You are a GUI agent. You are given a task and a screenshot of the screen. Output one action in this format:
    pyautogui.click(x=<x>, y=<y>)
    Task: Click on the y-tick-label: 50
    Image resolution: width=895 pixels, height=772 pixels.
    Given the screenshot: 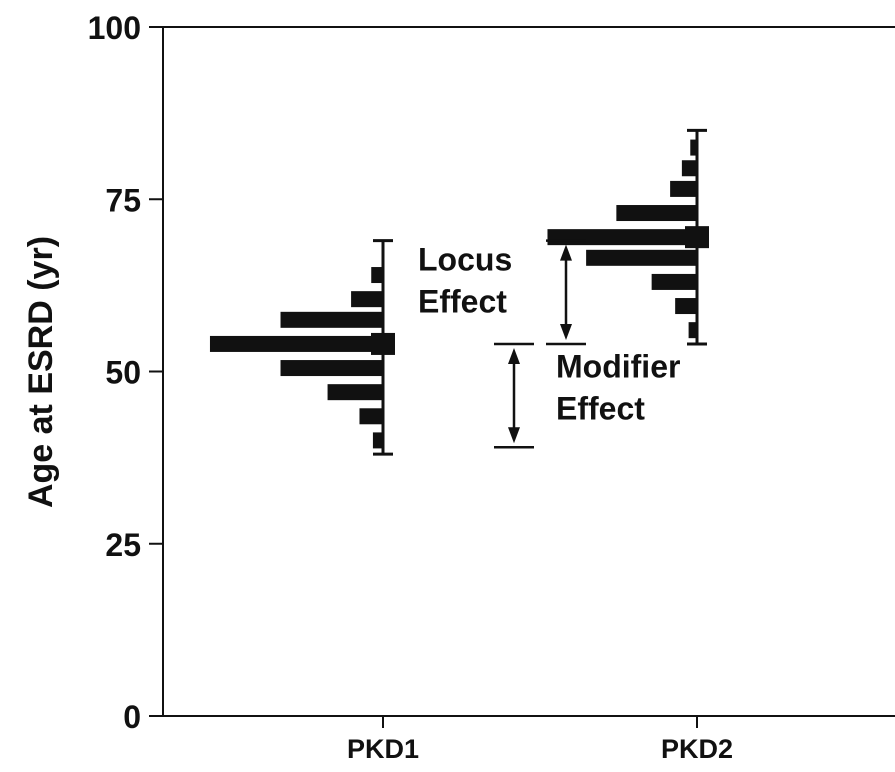 What is the action you would take?
    pyautogui.click(x=123, y=373)
    